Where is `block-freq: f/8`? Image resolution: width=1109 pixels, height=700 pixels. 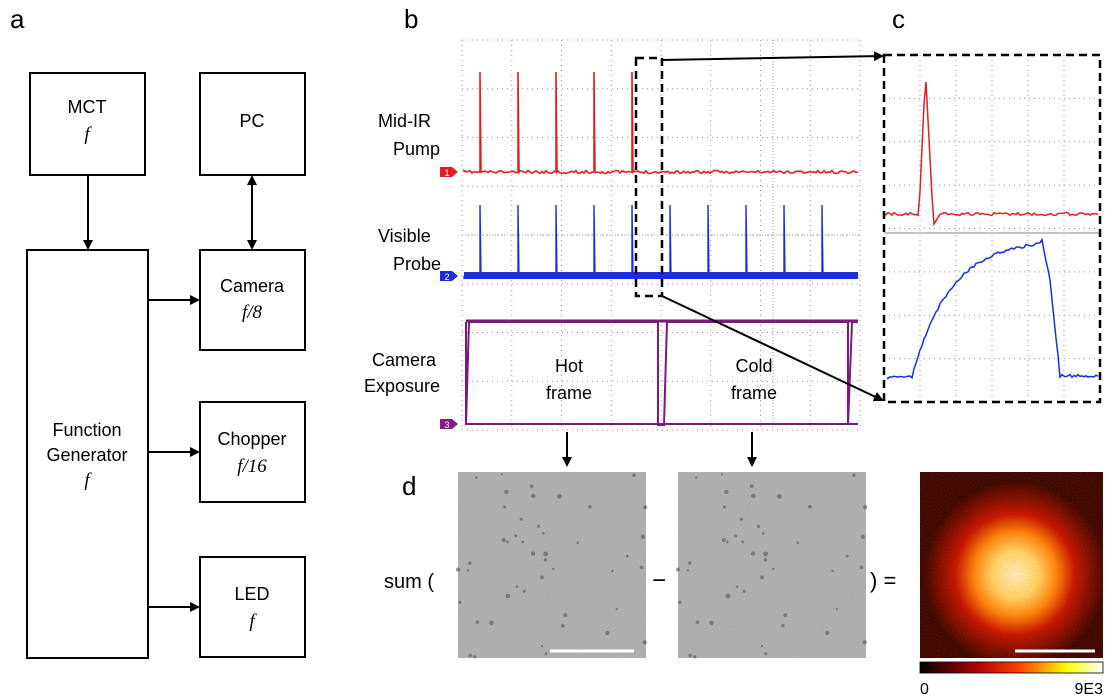 block-freq: f/8 is located at coordinates (252, 312).